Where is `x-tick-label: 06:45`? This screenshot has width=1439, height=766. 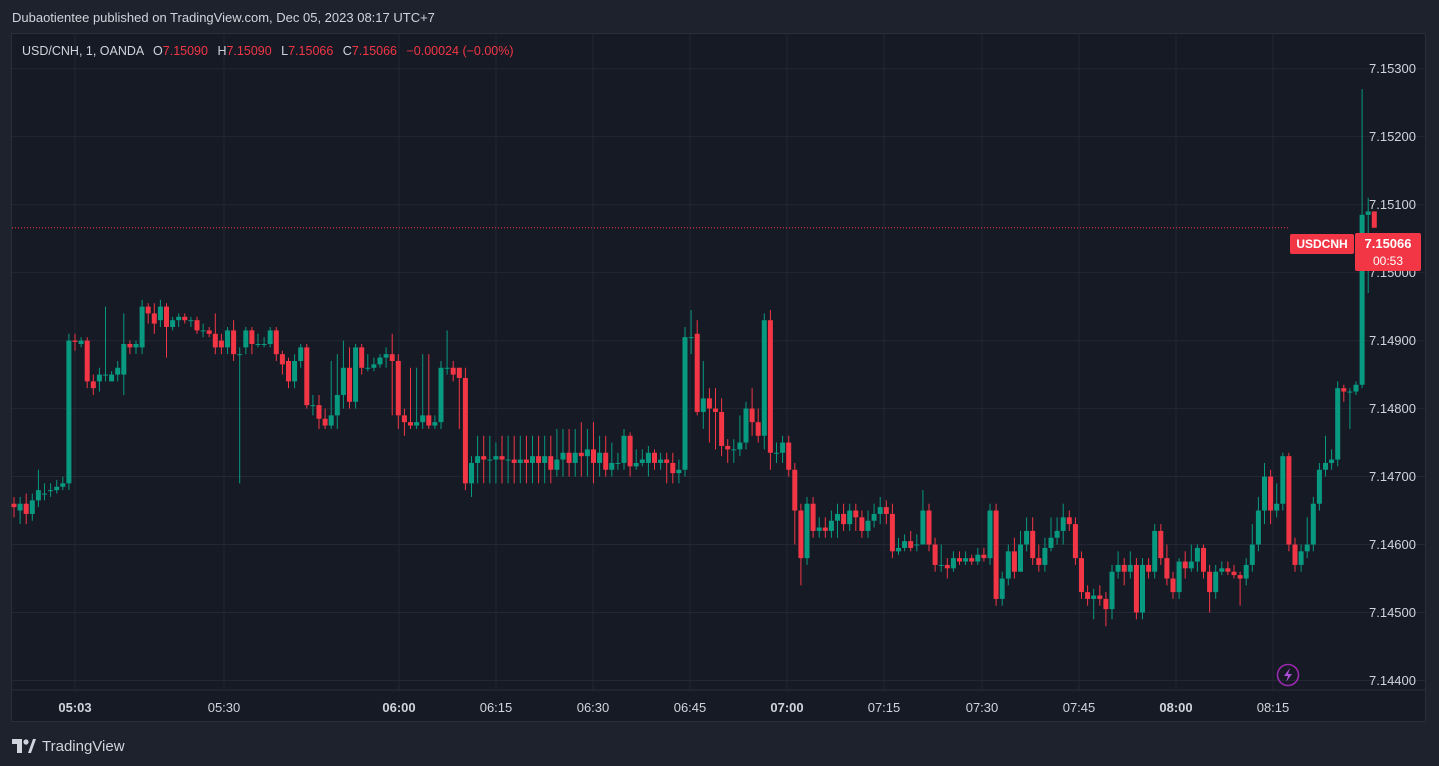 x-tick-label: 06:45 is located at coordinates (690, 707).